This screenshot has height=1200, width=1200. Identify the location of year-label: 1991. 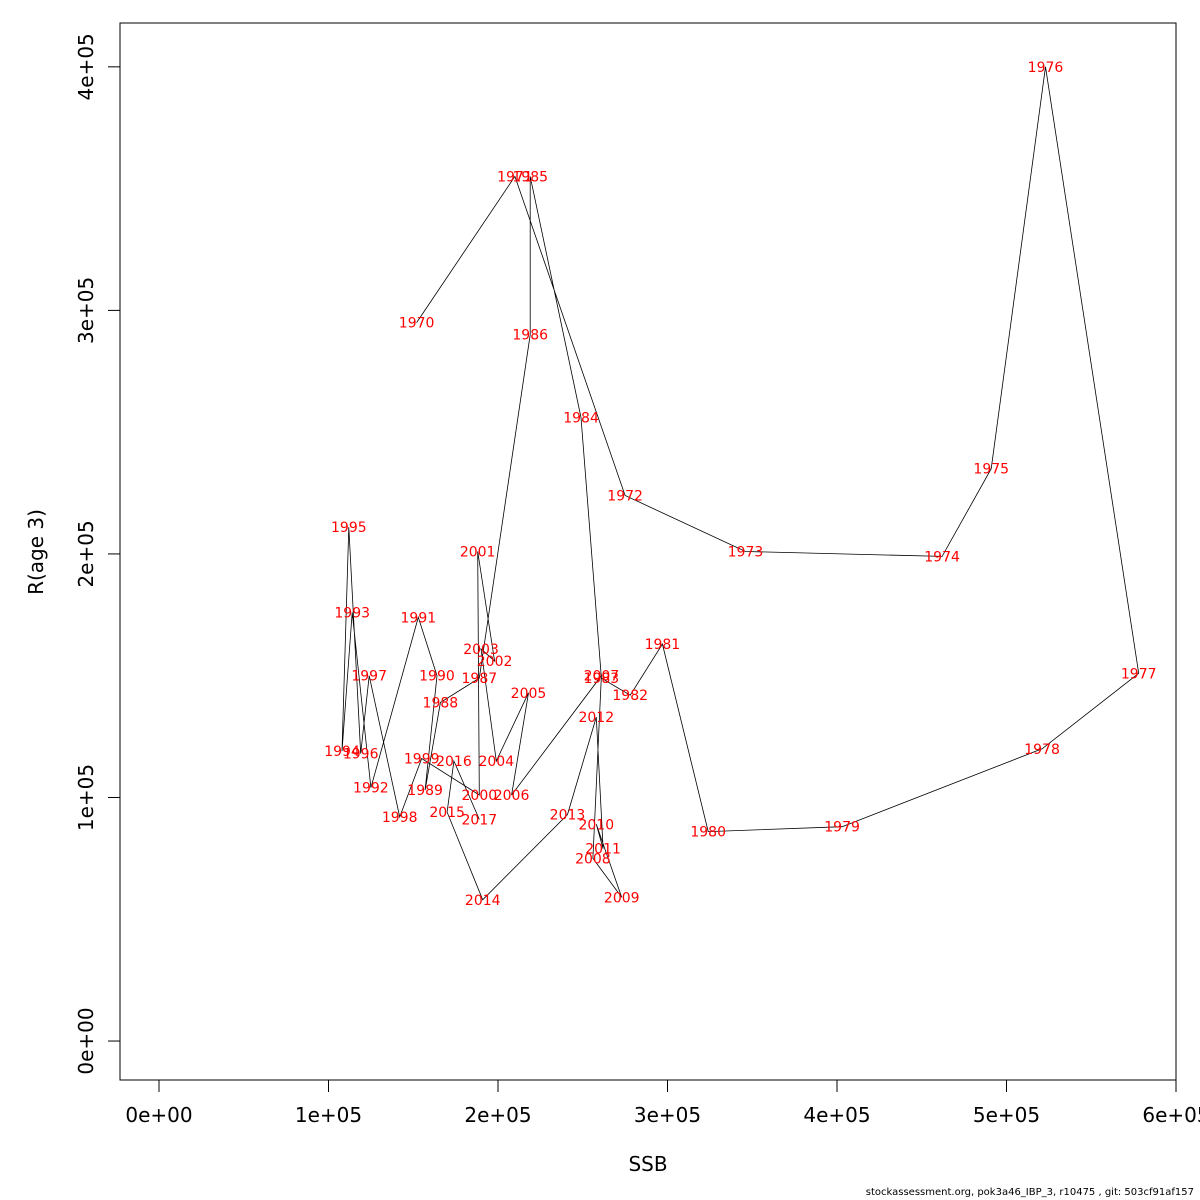
(419, 618).